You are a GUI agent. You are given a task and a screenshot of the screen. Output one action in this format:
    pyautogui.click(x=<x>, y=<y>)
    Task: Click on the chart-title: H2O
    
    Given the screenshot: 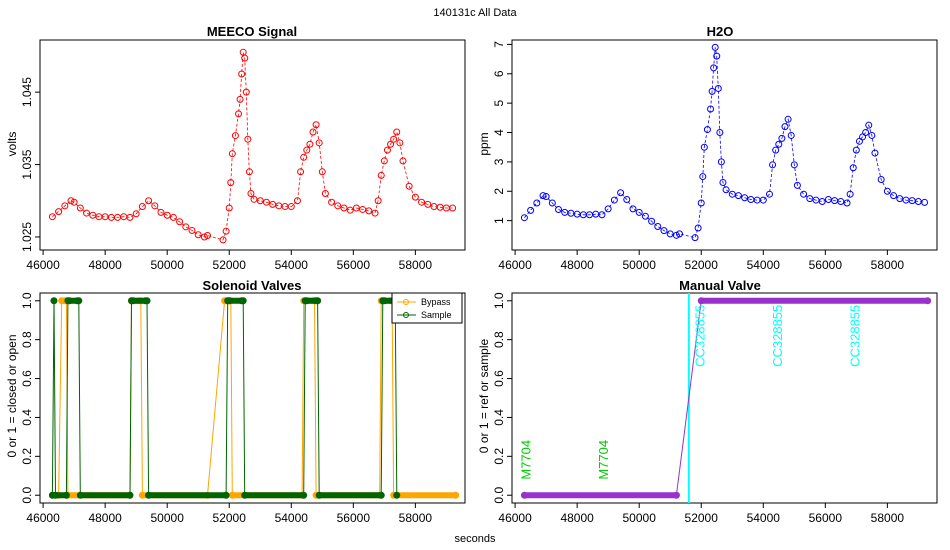 What is the action you would take?
    pyautogui.click(x=720, y=31)
    